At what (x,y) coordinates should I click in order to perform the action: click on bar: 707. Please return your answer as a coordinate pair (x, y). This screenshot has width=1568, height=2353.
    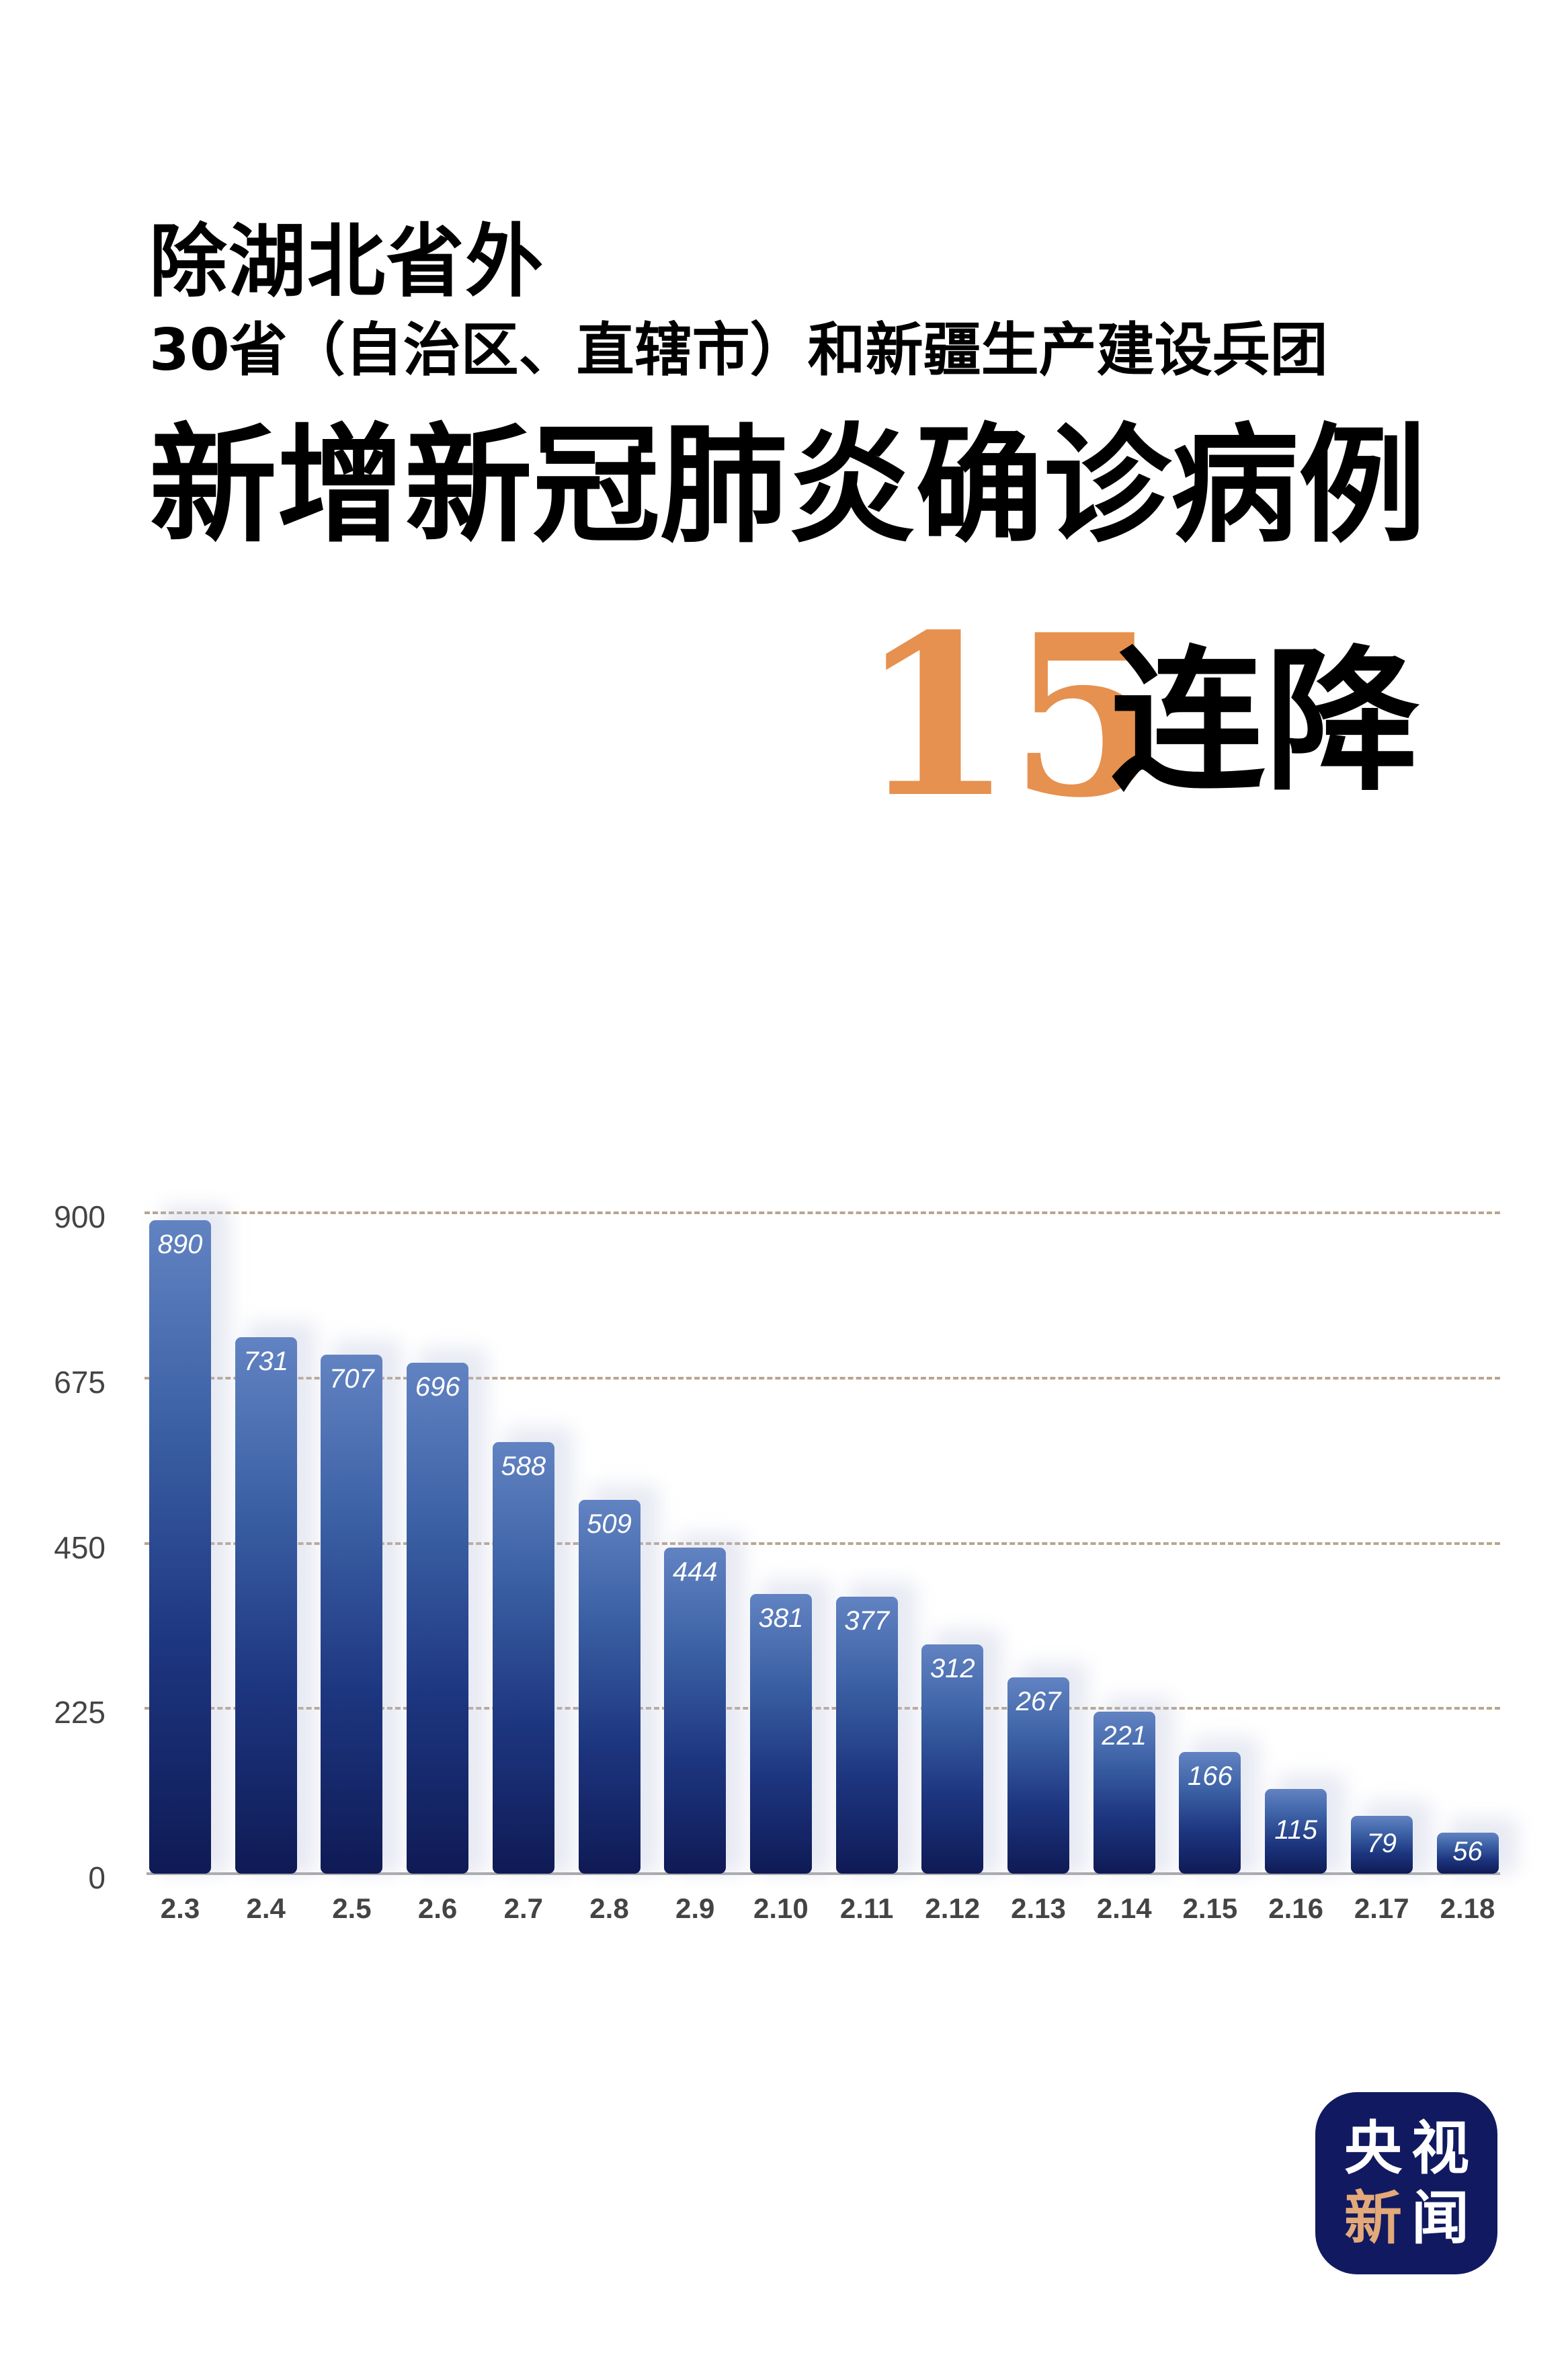
    Looking at the image, I should click on (361, 1606).